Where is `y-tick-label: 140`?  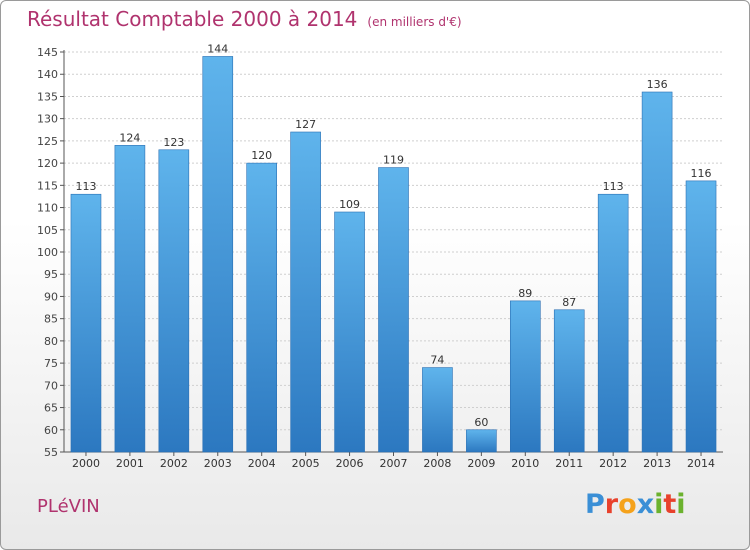 y-tick-label: 140 is located at coordinates (47, 74).